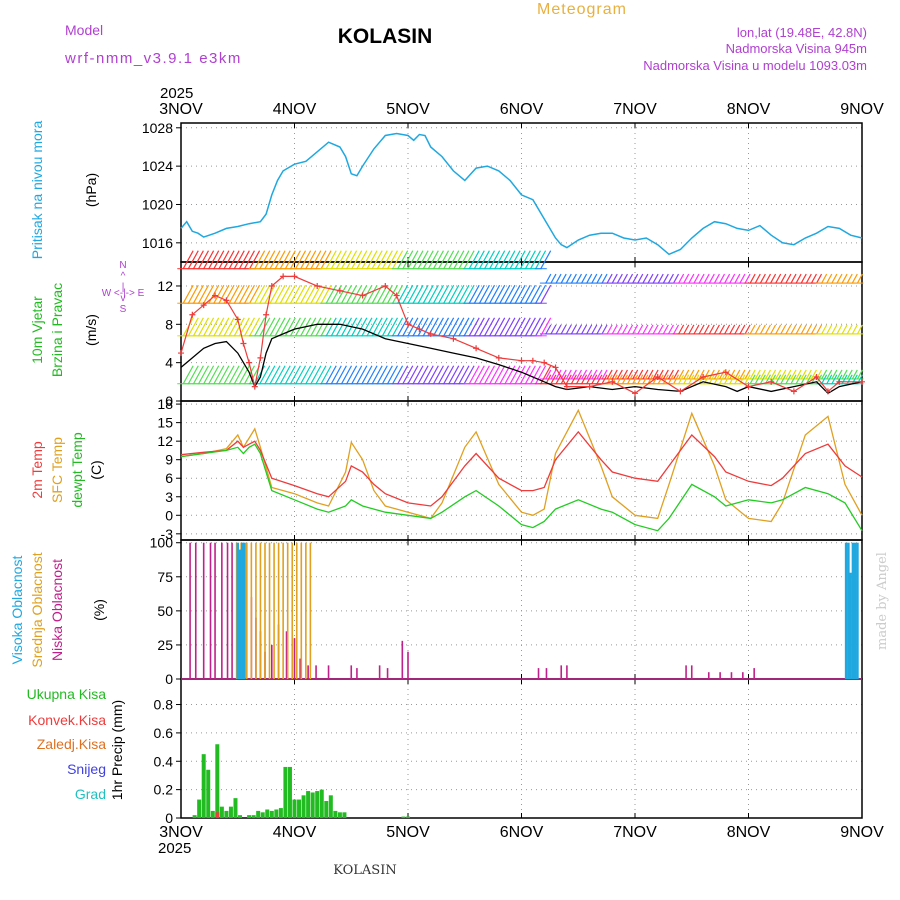 This screenshot has height=900, width=900. What do you see at coordinates (91, 330) in the screenshot?
I see `wind-unit: (m/s)` at bounding box center [91, 330].